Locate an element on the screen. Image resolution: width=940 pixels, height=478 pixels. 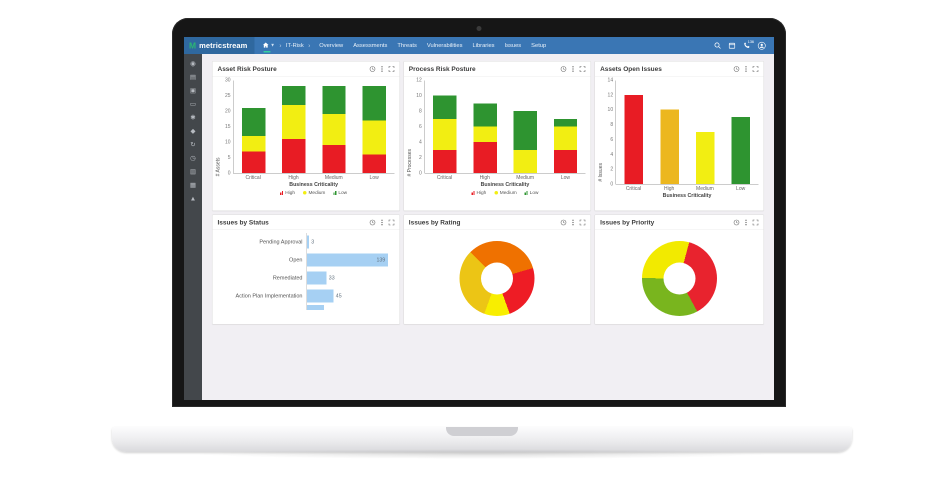
alerts-icon: ▲ is located at coordinates (193, 198).